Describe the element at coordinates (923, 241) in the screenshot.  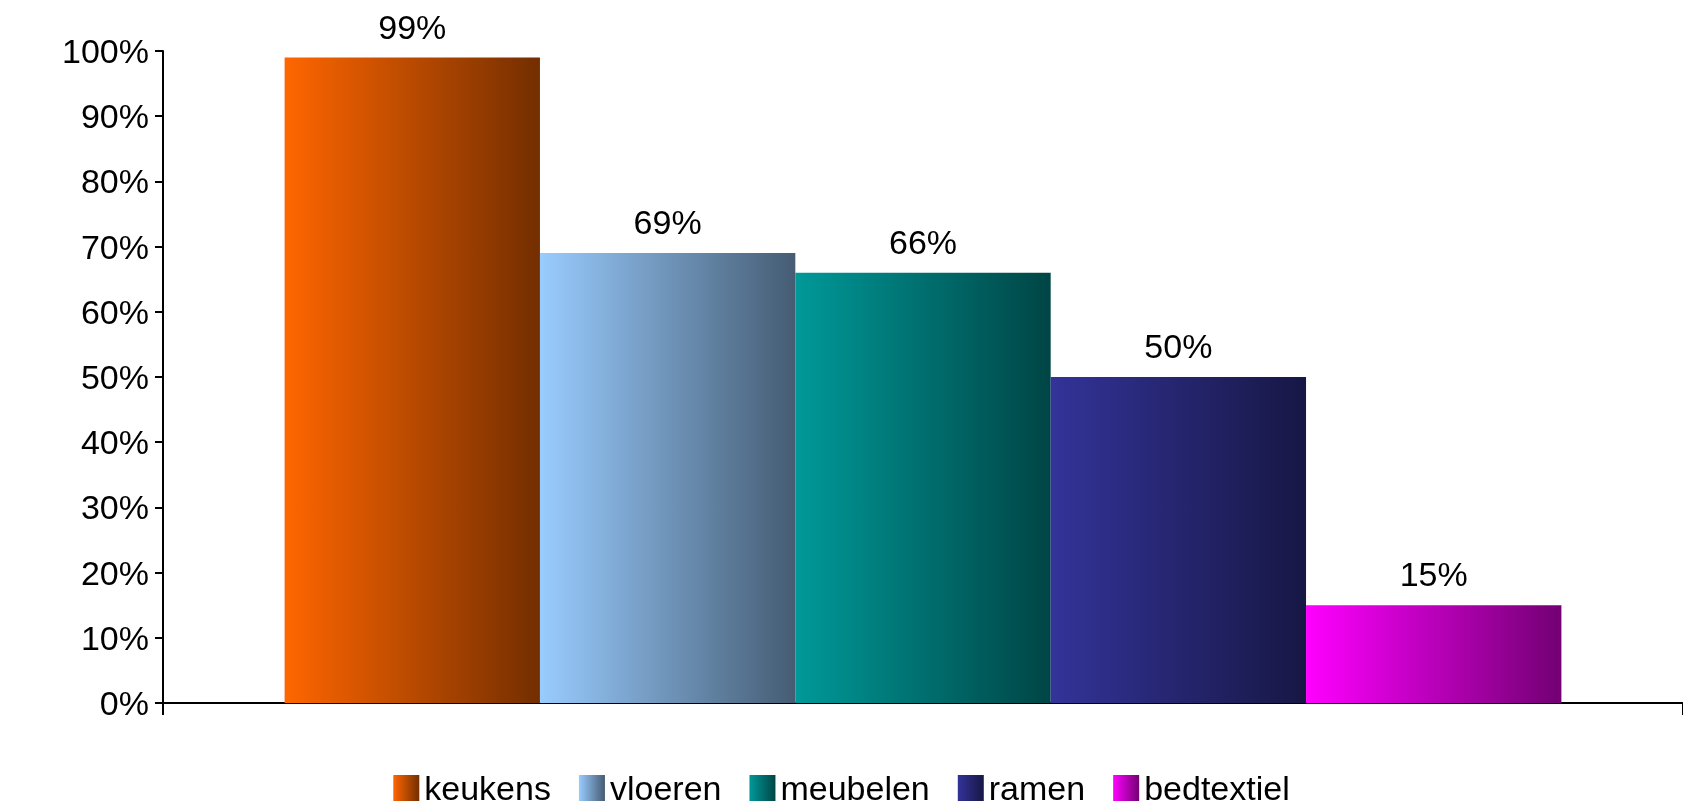
I see `data-label: 66%` at that location.